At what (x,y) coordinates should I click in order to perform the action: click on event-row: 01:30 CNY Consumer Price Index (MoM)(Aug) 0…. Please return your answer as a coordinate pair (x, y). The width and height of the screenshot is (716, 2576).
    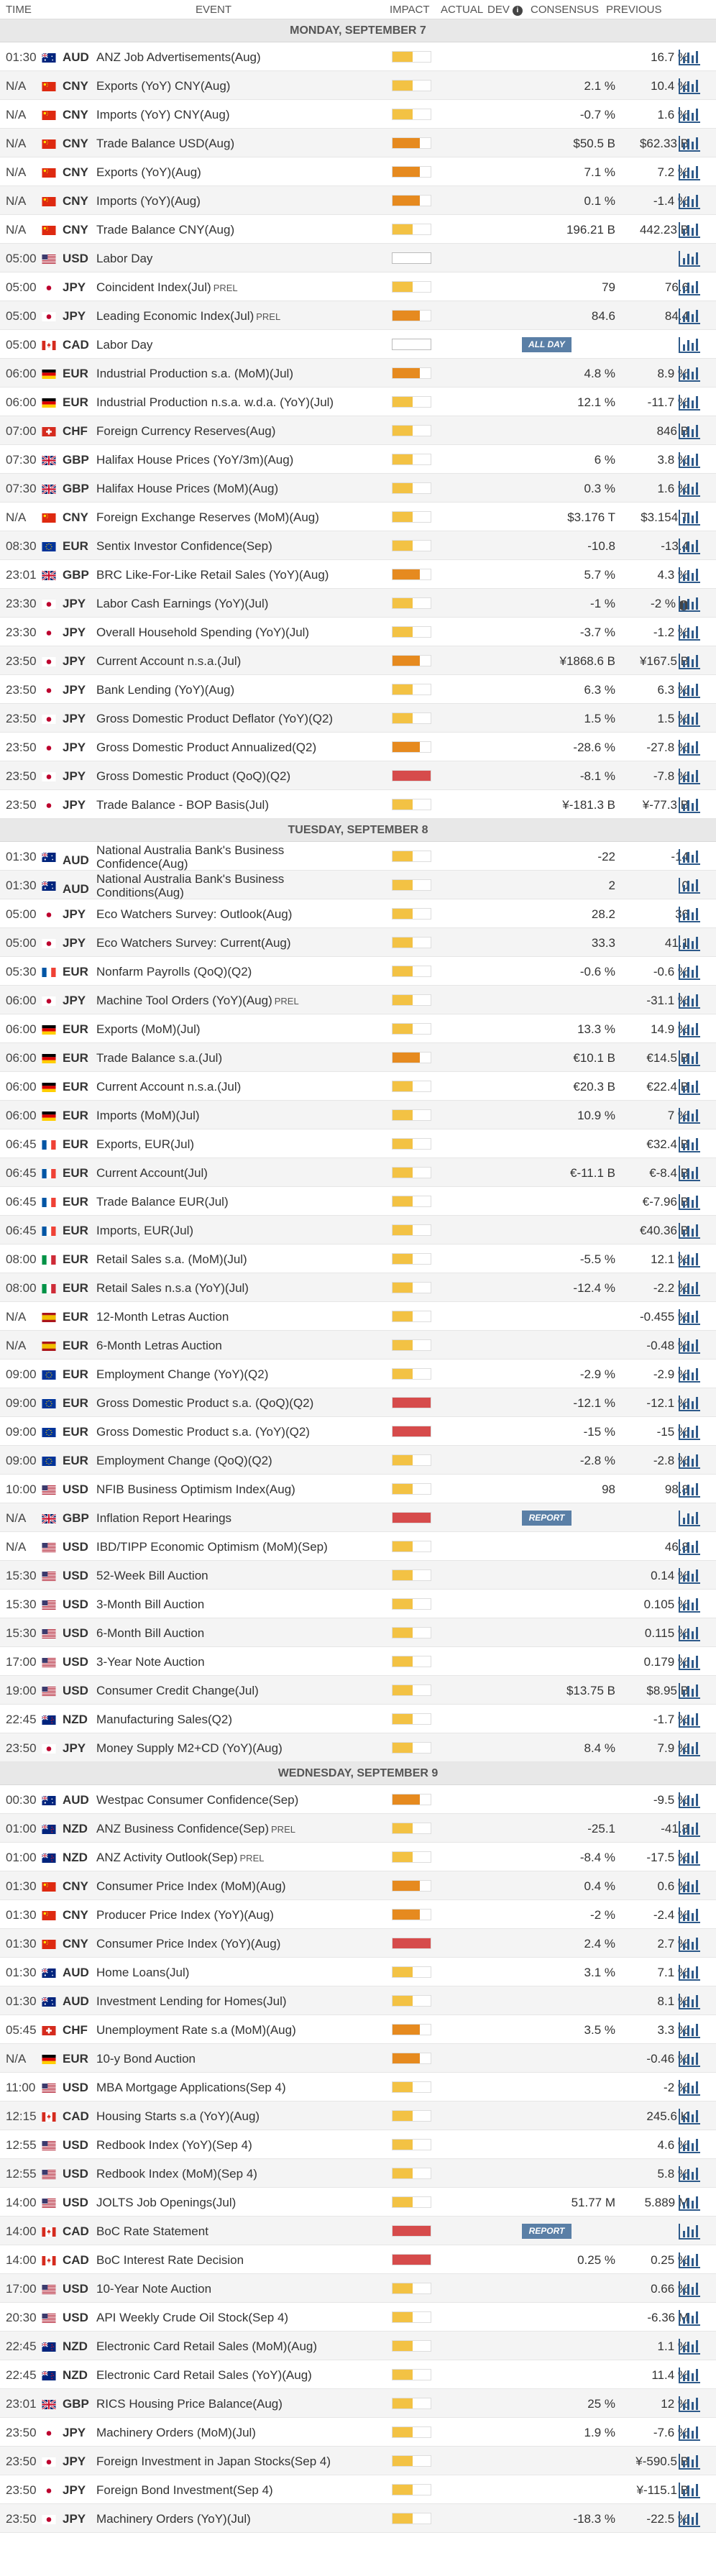
    Looking at the image, I should click on (358, 1885).